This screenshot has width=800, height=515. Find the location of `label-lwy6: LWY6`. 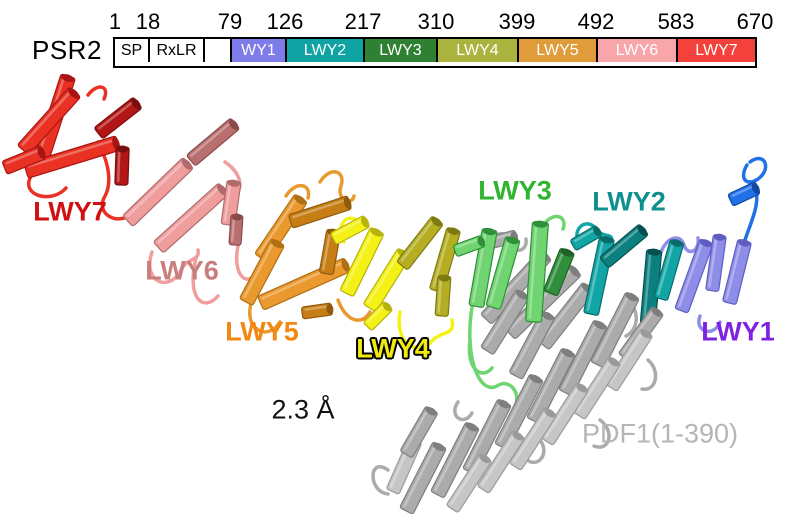

label-lwy6: LWY6 is located at coordinates (182, 270).